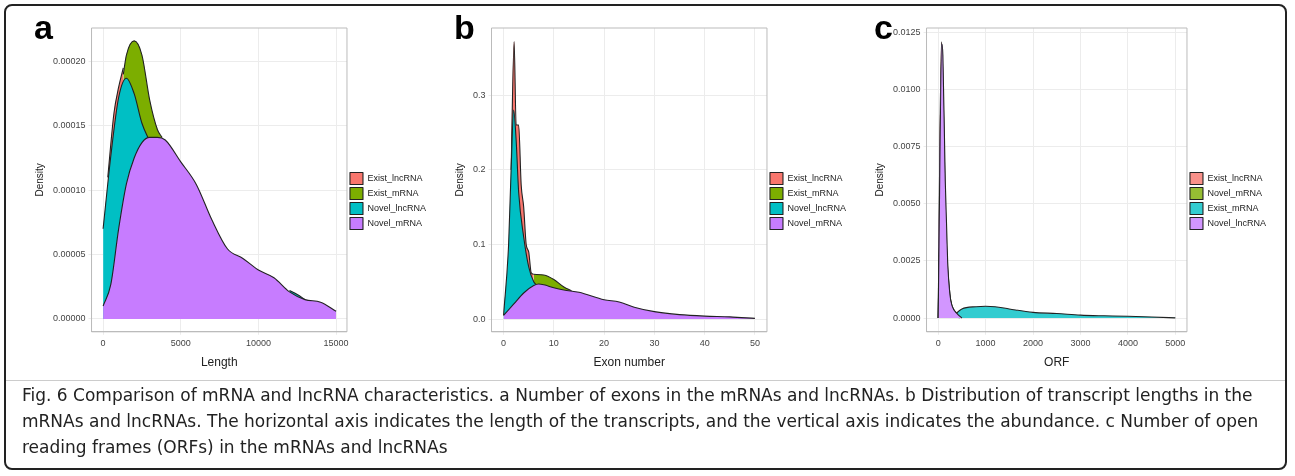 This screenshot has height=476, width=1295. What do you see at coordinates (654, 342) in the screenshot?
I see `x-tick-label: 30` at bounding box center [654, 342].